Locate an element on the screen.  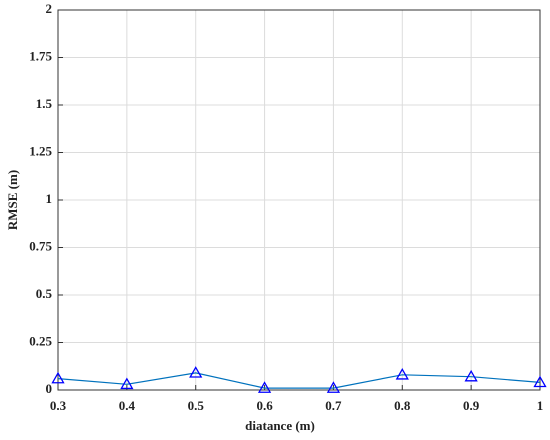
y-tick-label: 1.25 is located at coordinates (40, 150).